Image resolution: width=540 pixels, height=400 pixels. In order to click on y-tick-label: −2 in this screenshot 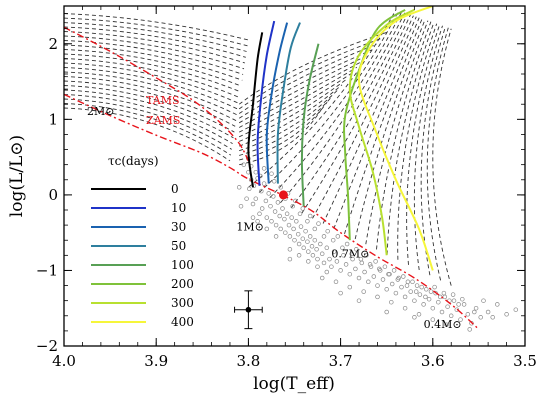, I will do `click(47, 346)`.